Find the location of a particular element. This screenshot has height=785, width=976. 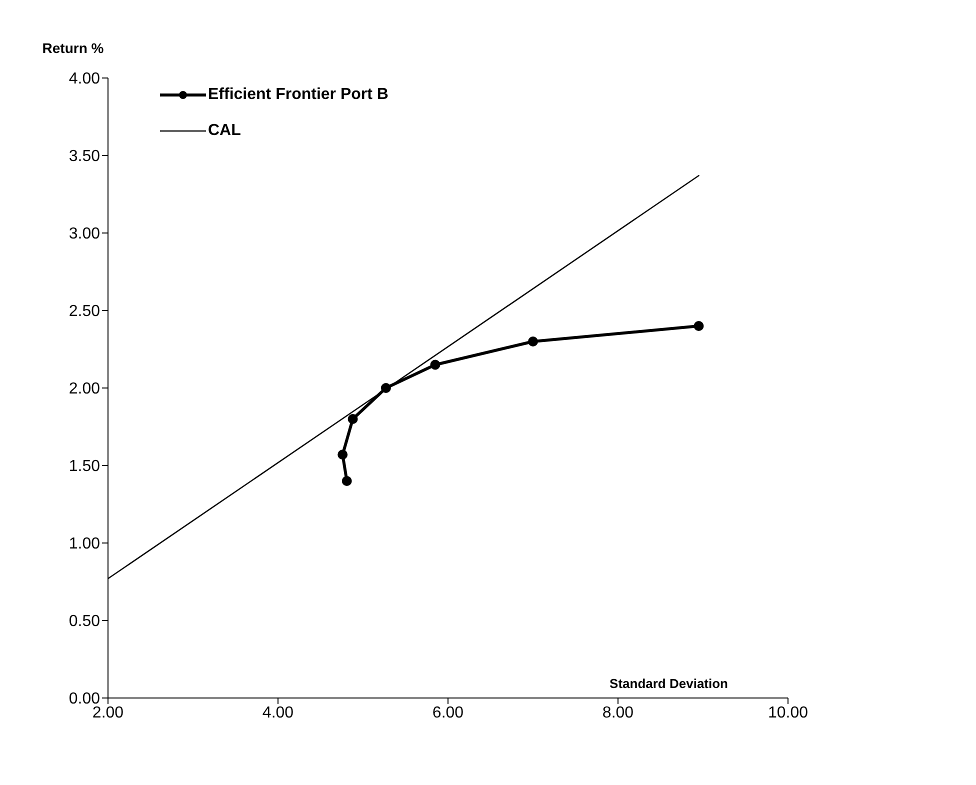

y-tick-label: 4.00 is located at coordinates (84, 79).